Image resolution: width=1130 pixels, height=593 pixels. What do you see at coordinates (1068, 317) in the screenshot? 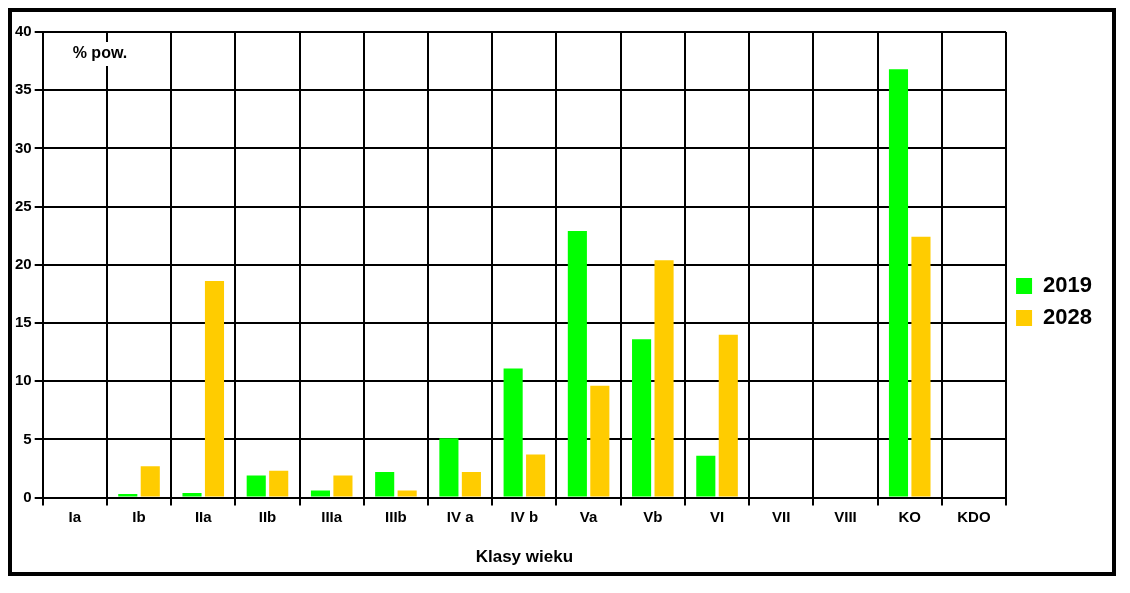
I see `legend-label: 2028` at bounding box center [1068, 317].